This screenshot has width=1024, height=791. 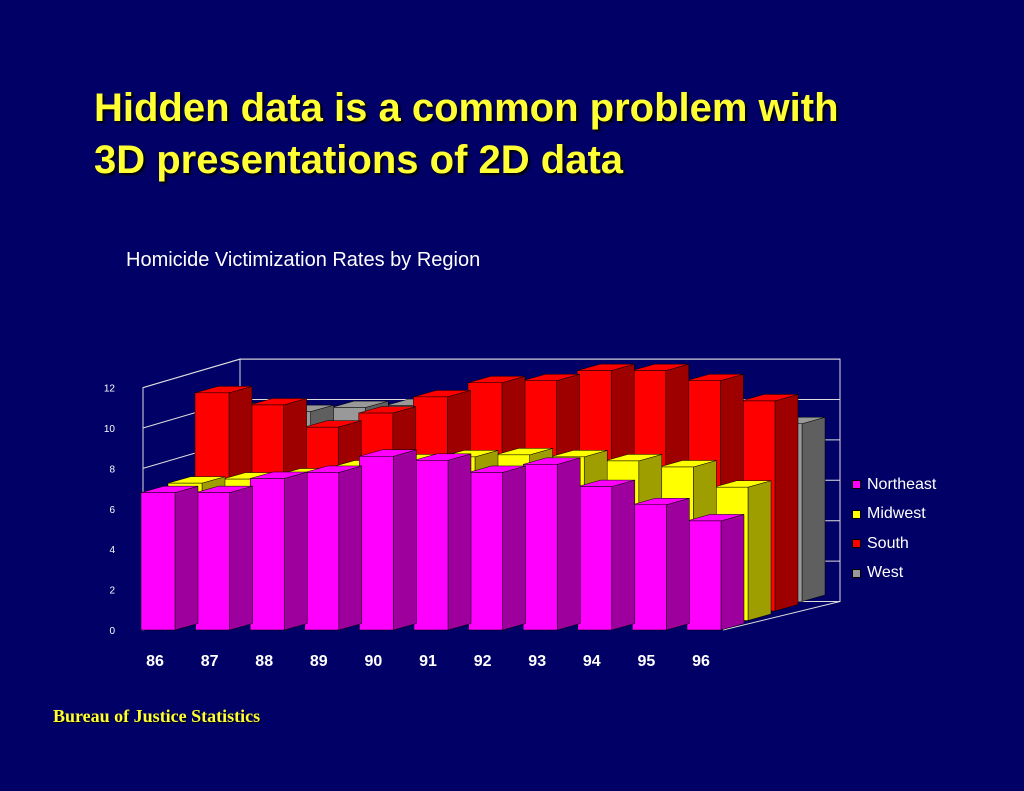 What do you see at coordinates (295, 551) in the screenshot?
I see `bar-northeast-88-side` at bounding box center [295, 551].